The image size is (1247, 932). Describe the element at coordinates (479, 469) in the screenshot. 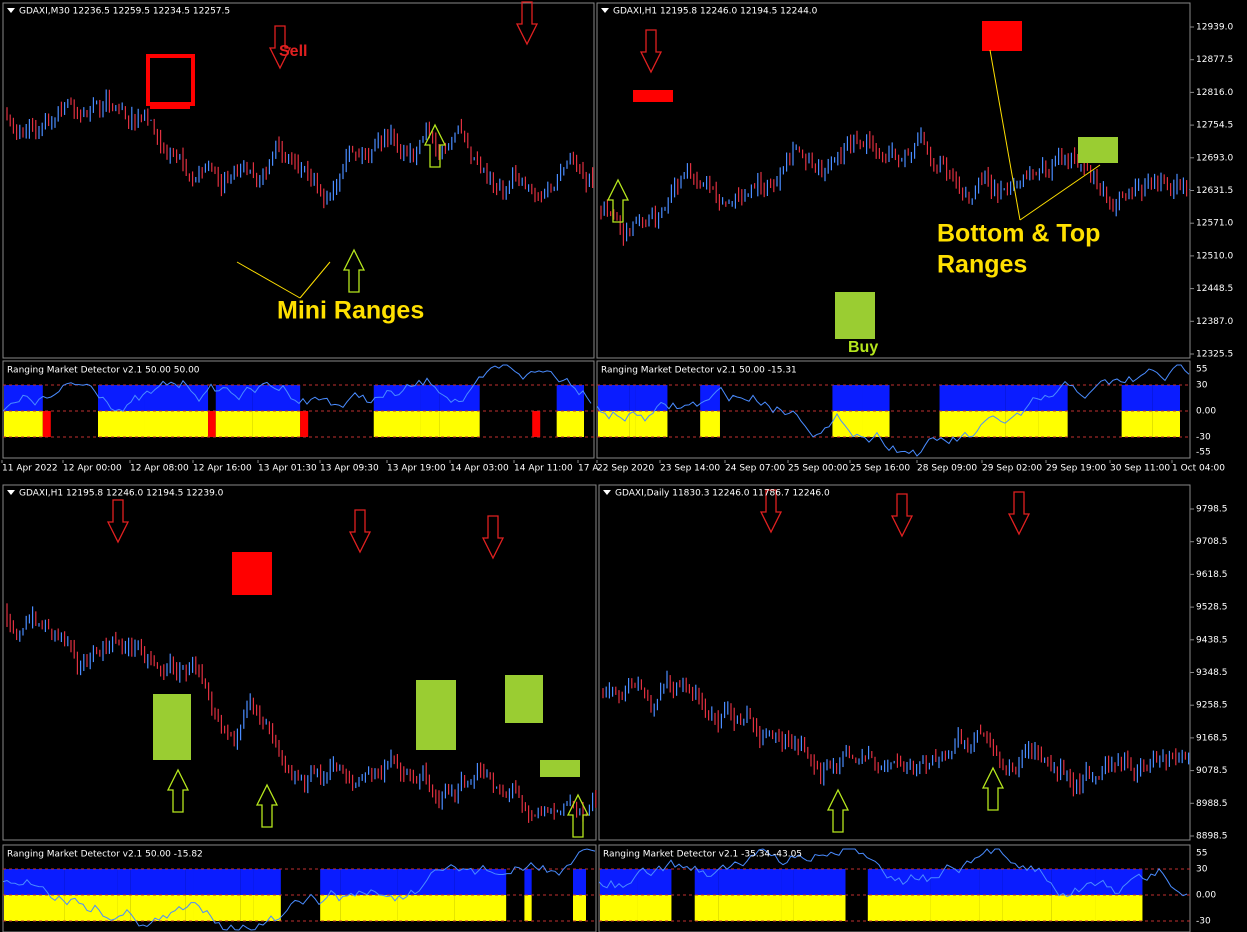

I see `time-label: 14 Apr 03:00` at that location.